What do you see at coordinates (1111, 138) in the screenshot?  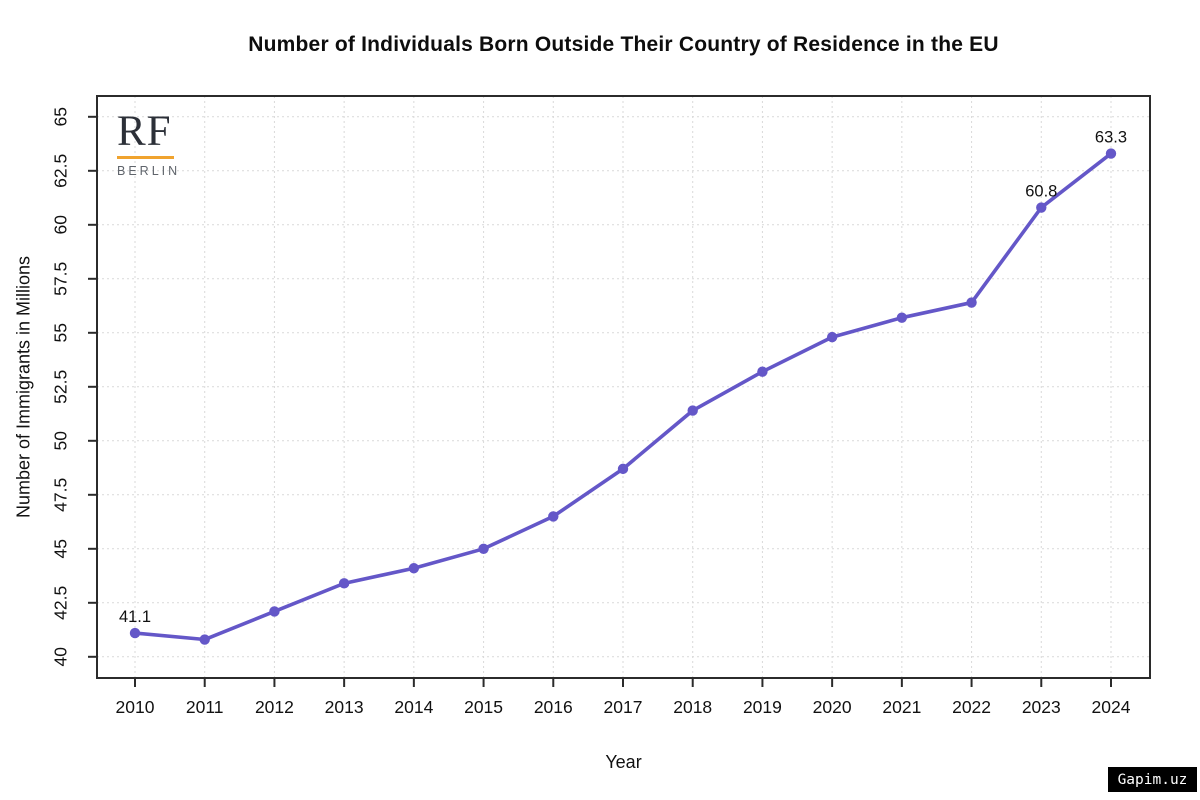 I see `data-point-label: 63.3` at bounding box center [1111, 138].